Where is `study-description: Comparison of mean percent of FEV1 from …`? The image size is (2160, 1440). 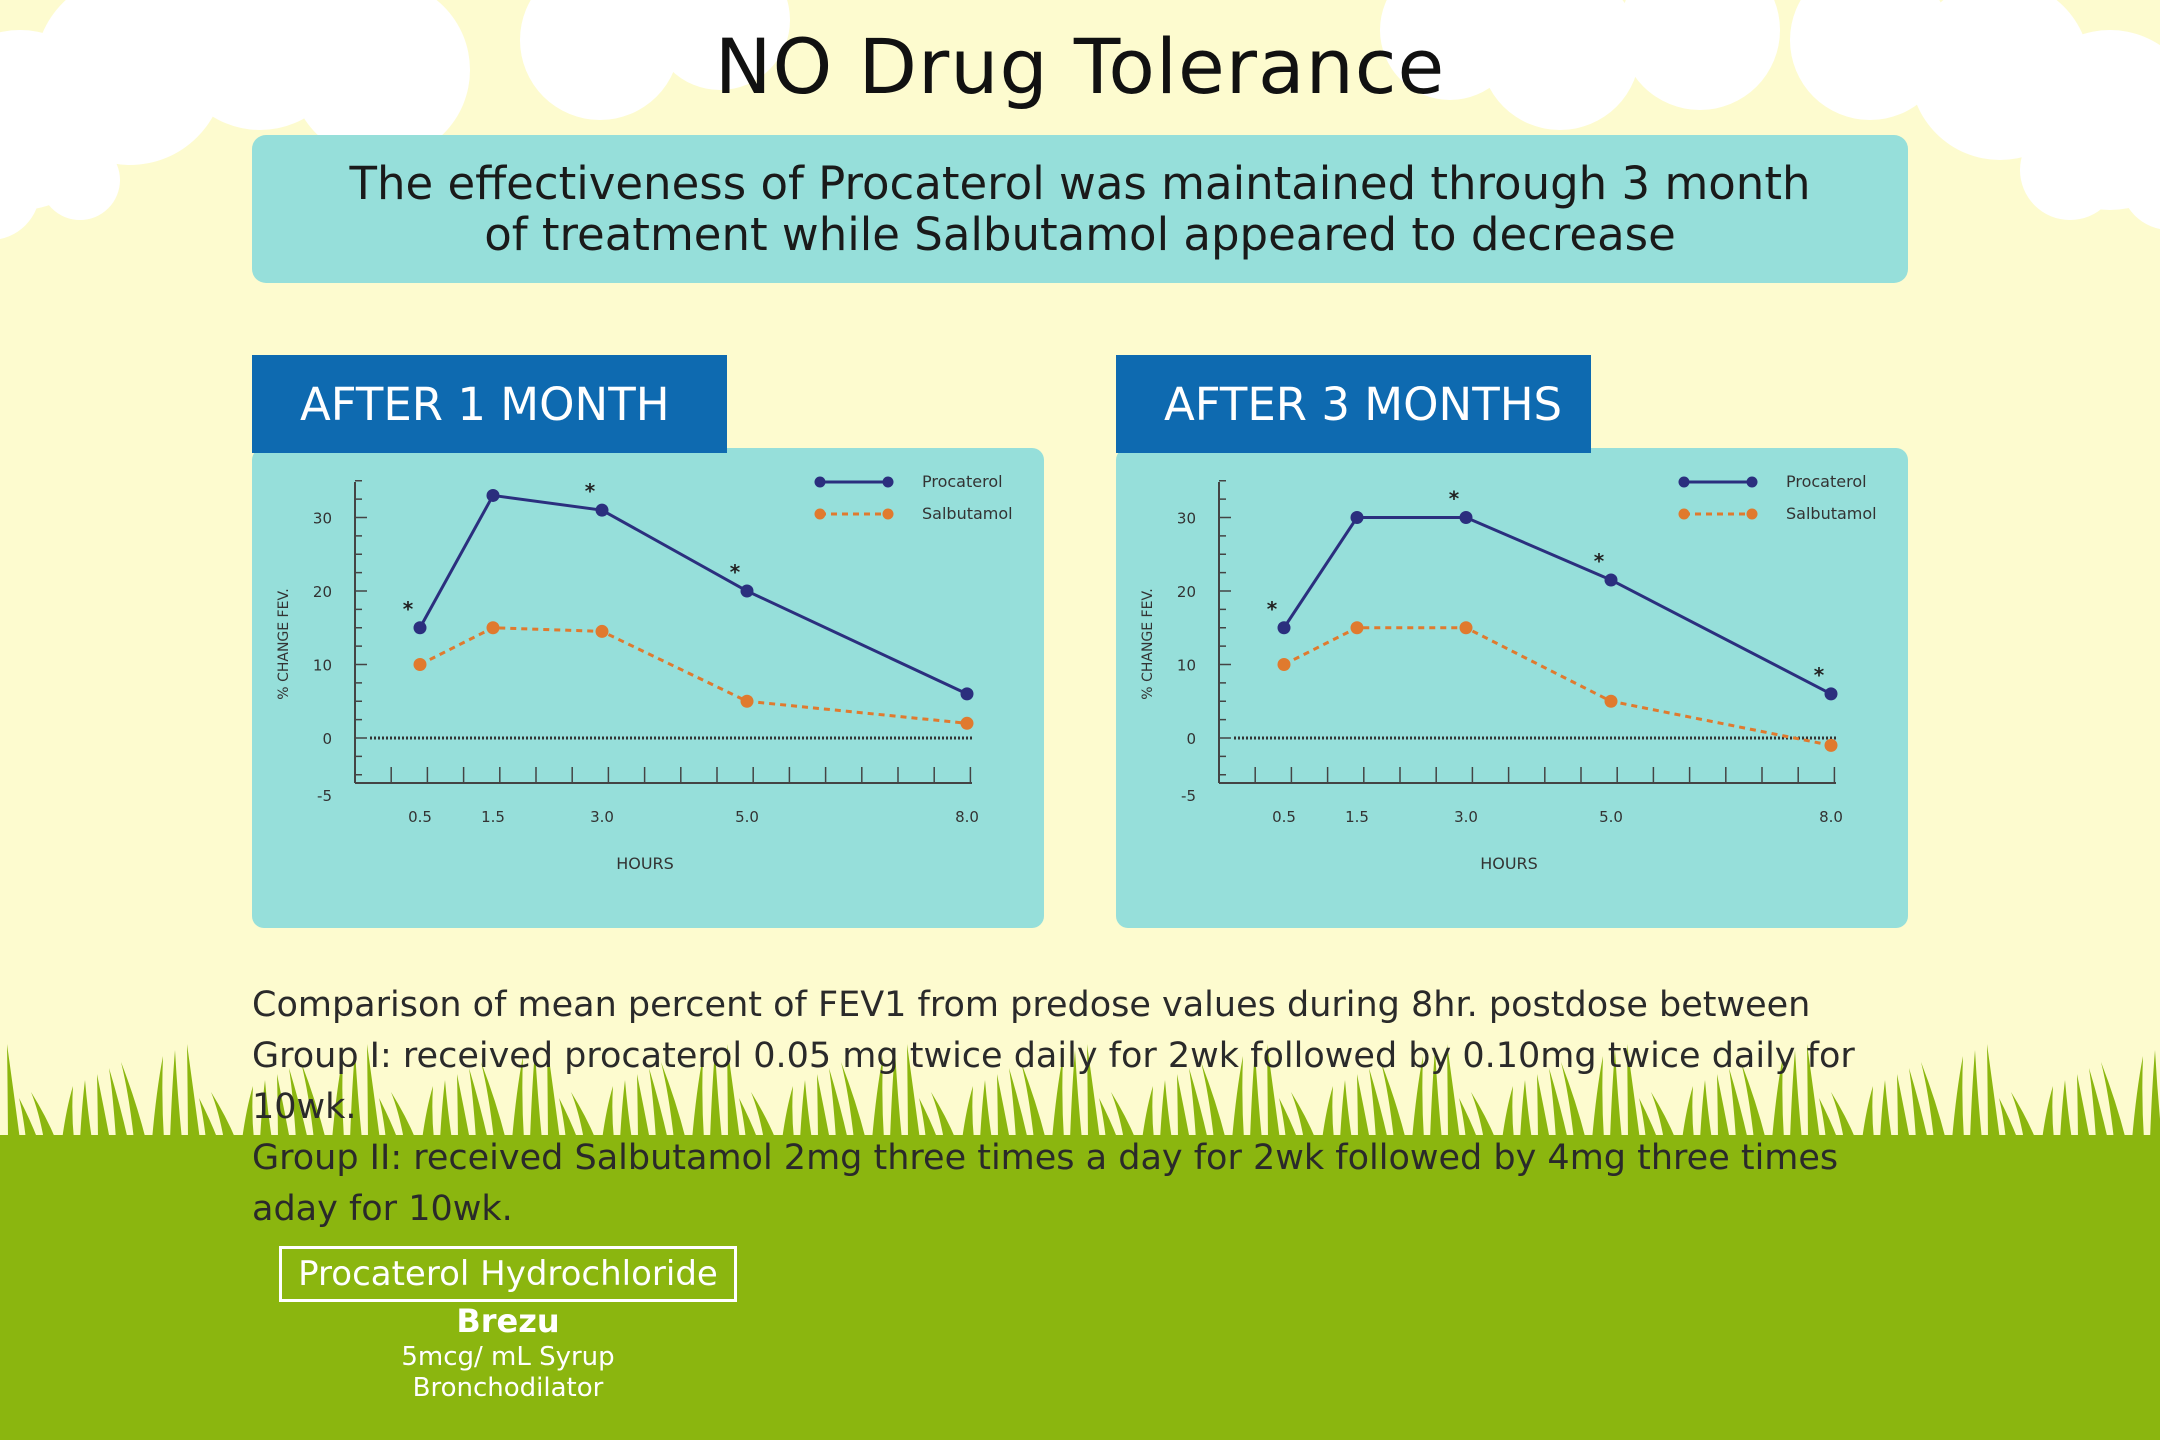
study-description: Comparison of mean percent of FEV1 from … is located at coordinates (1072, 1107).